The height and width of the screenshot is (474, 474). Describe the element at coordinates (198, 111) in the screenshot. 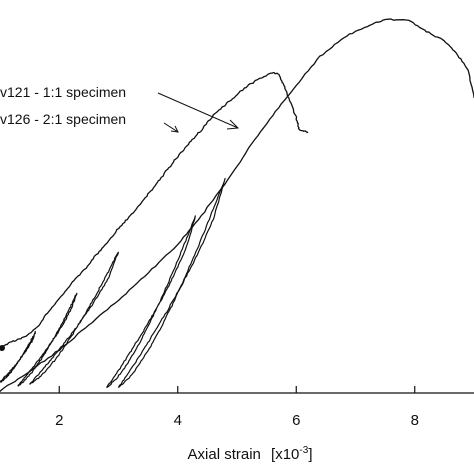

I see `legend-arrow-v121` at that location.